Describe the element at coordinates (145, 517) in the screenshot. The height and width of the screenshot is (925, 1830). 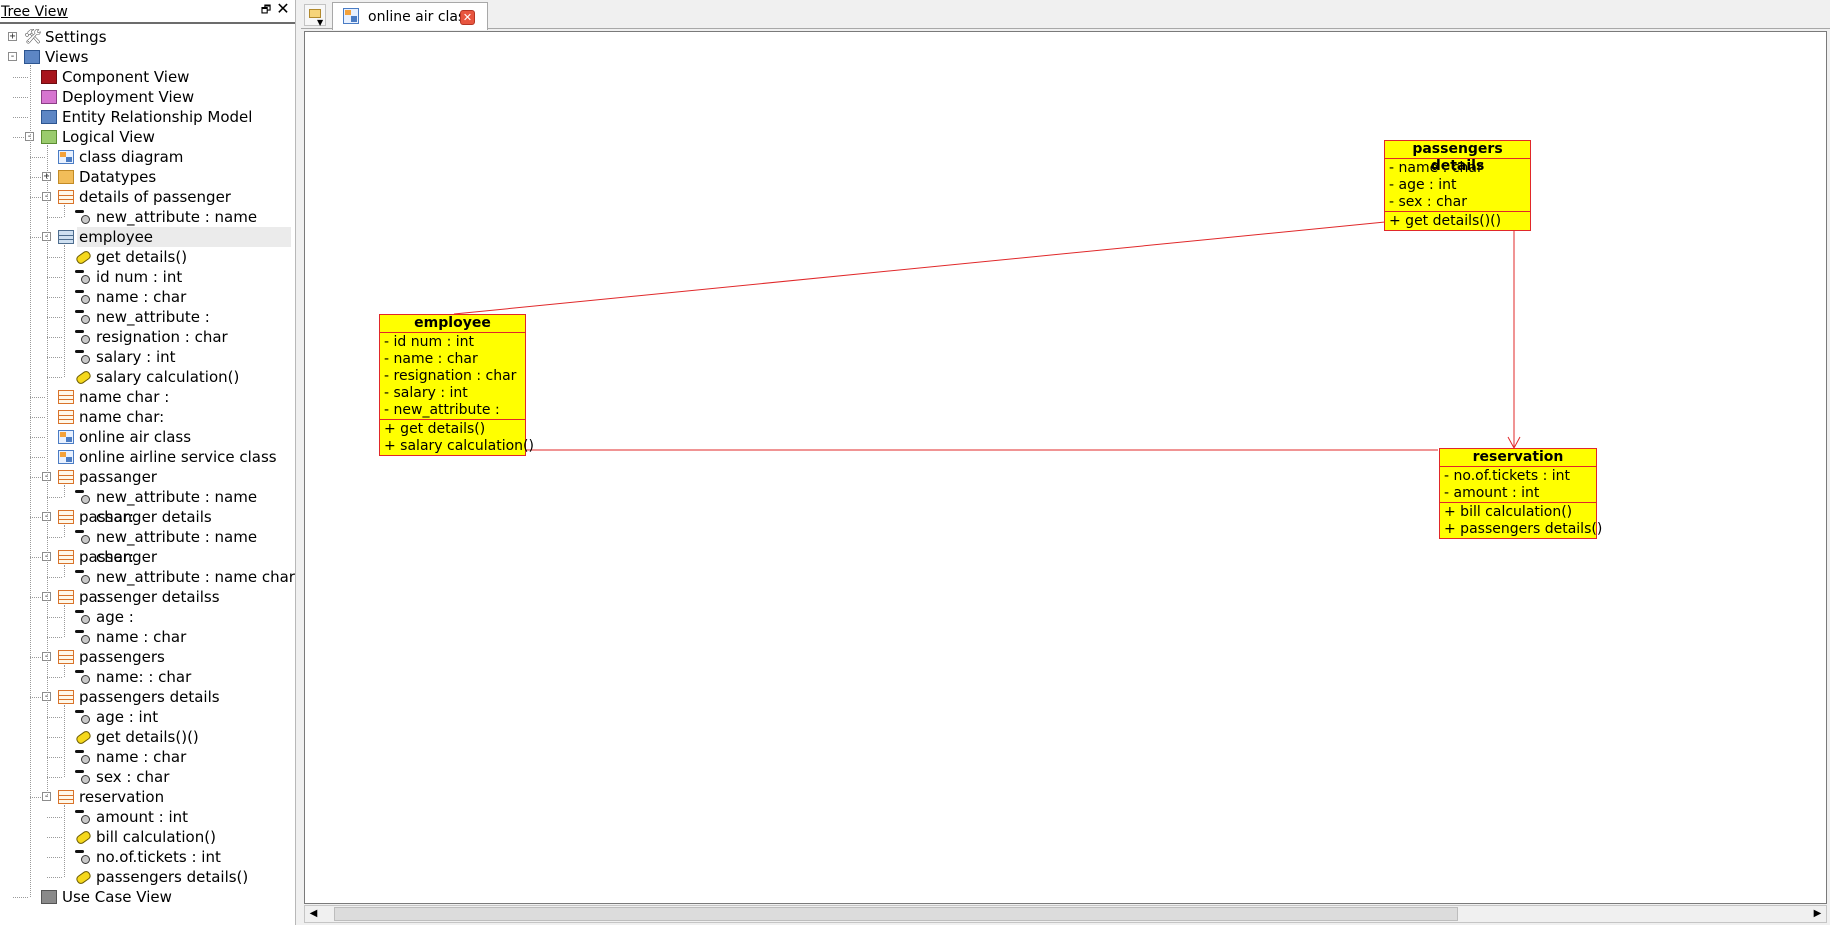
I see `tree-node-label: passanger details` at that location.